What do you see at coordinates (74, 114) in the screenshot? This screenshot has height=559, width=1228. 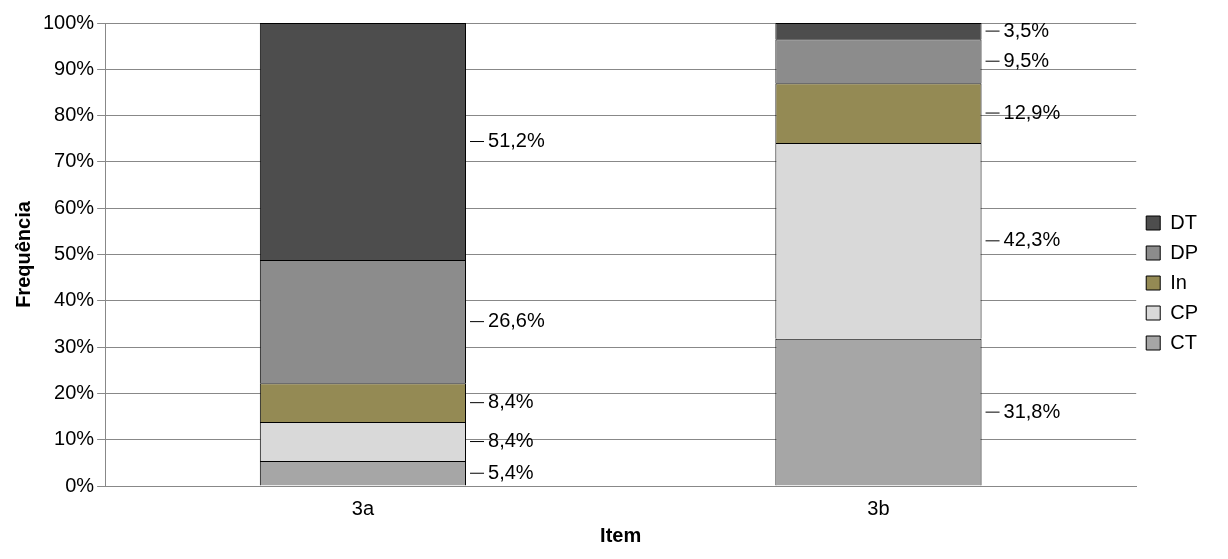 I see `y-tick-label: 80%` at bounding box center [74, 114].